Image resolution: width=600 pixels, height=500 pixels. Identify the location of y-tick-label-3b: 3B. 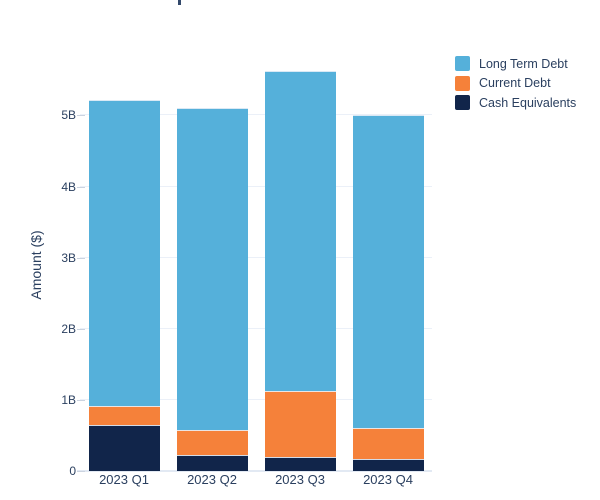
(68, 257).